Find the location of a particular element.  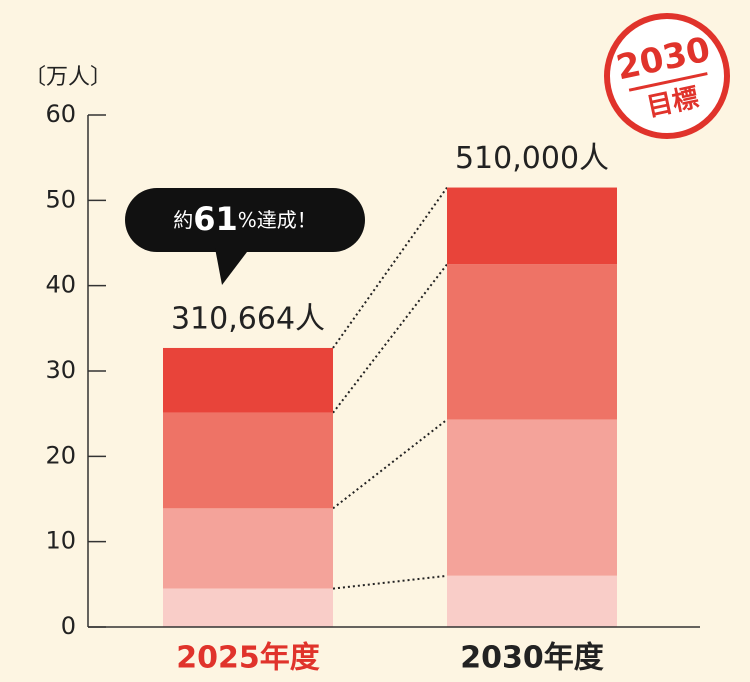

bubble-body is located at coordinates (245, 220).